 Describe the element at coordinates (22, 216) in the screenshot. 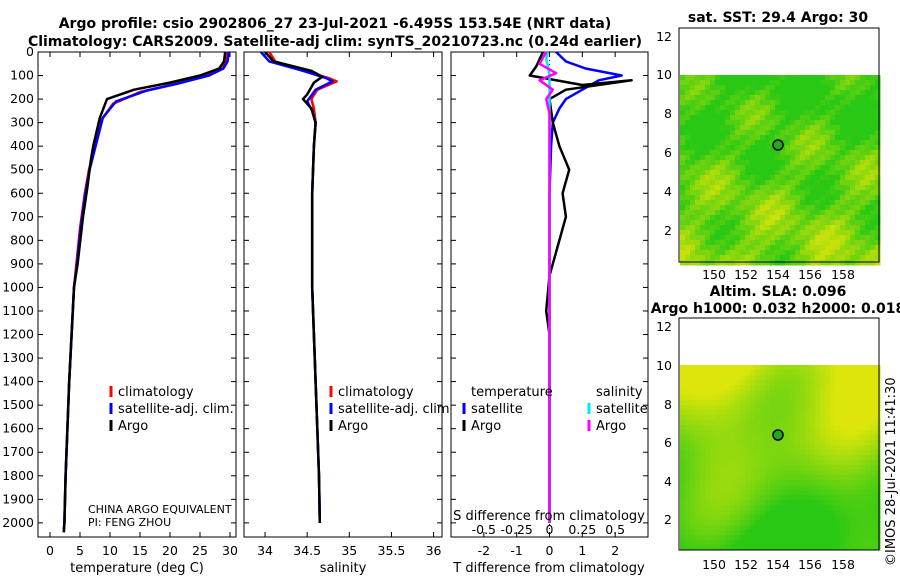

I see `depth-tick-label: 700` at that location.